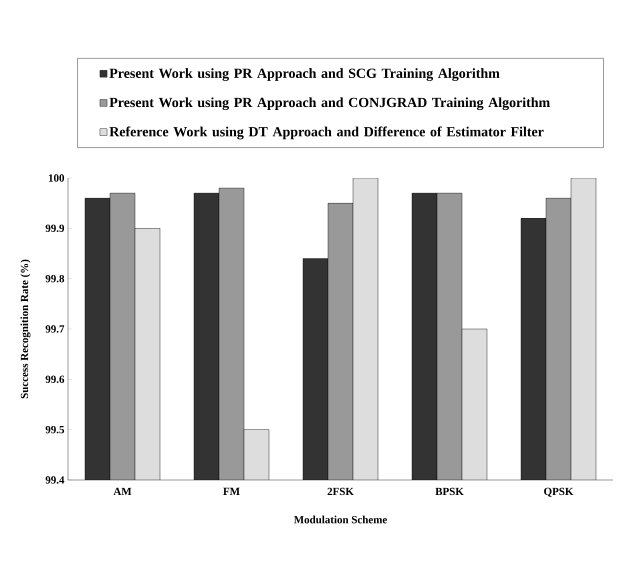  Describe the element at coordinates (55, 228) in the screenshot. I see `y-tick-label: 99.9` at that location.